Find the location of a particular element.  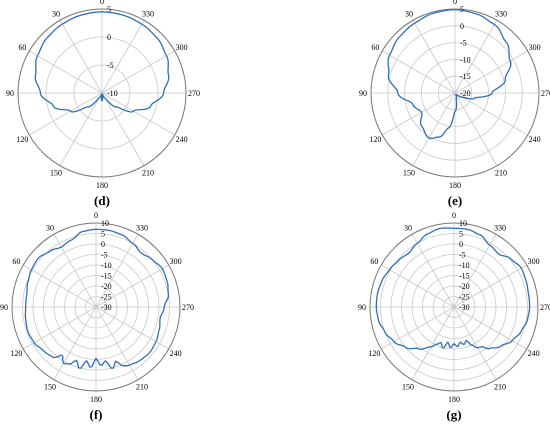

radial-tick-label: -25 is located at coordinates (464, 297).